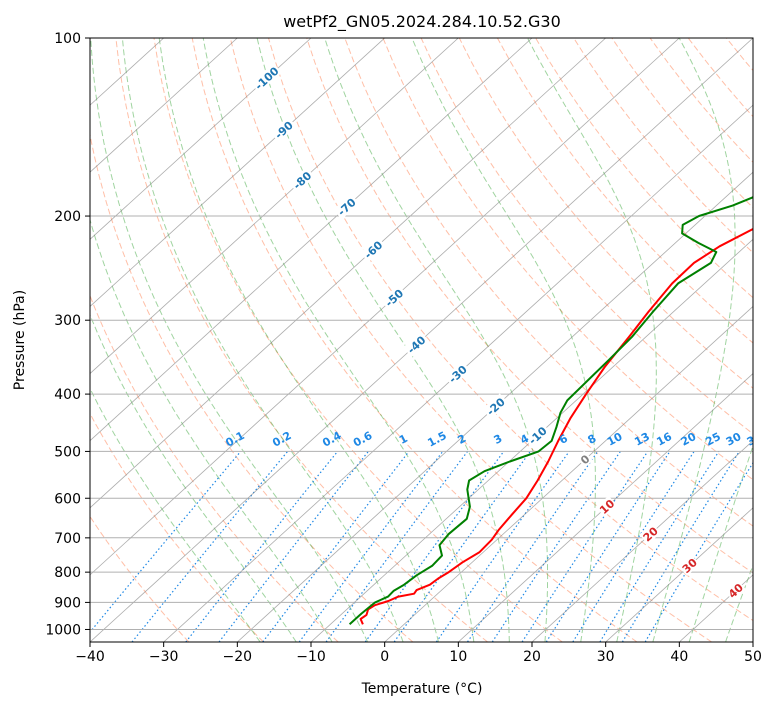  I want to click on x-tick-label: −20, so click(238, 657).